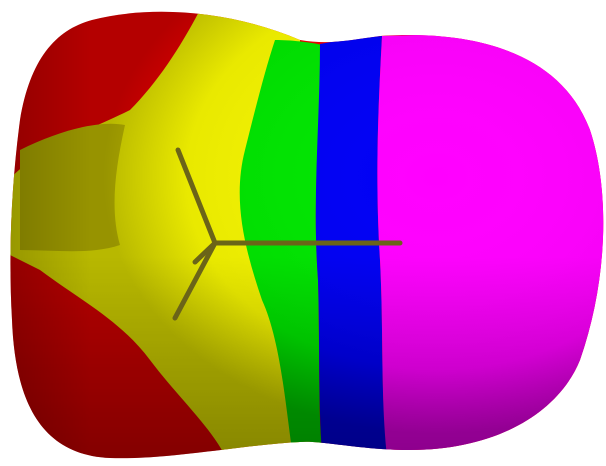 This screenshot has height=466, width=606. Describe the element at coordinates (287, 234) in the screenshot. I see `molecular-skeleton` at that location.